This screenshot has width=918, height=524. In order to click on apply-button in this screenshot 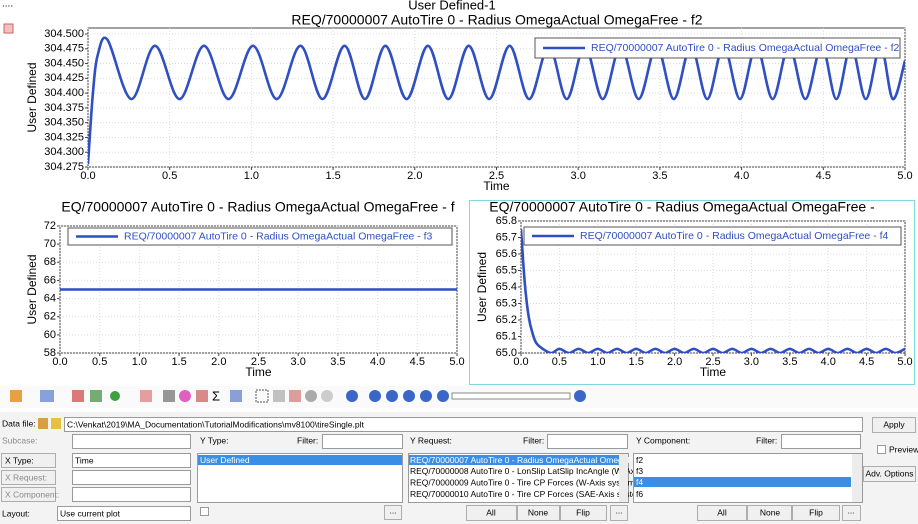, I will do `click(894, 425)`.